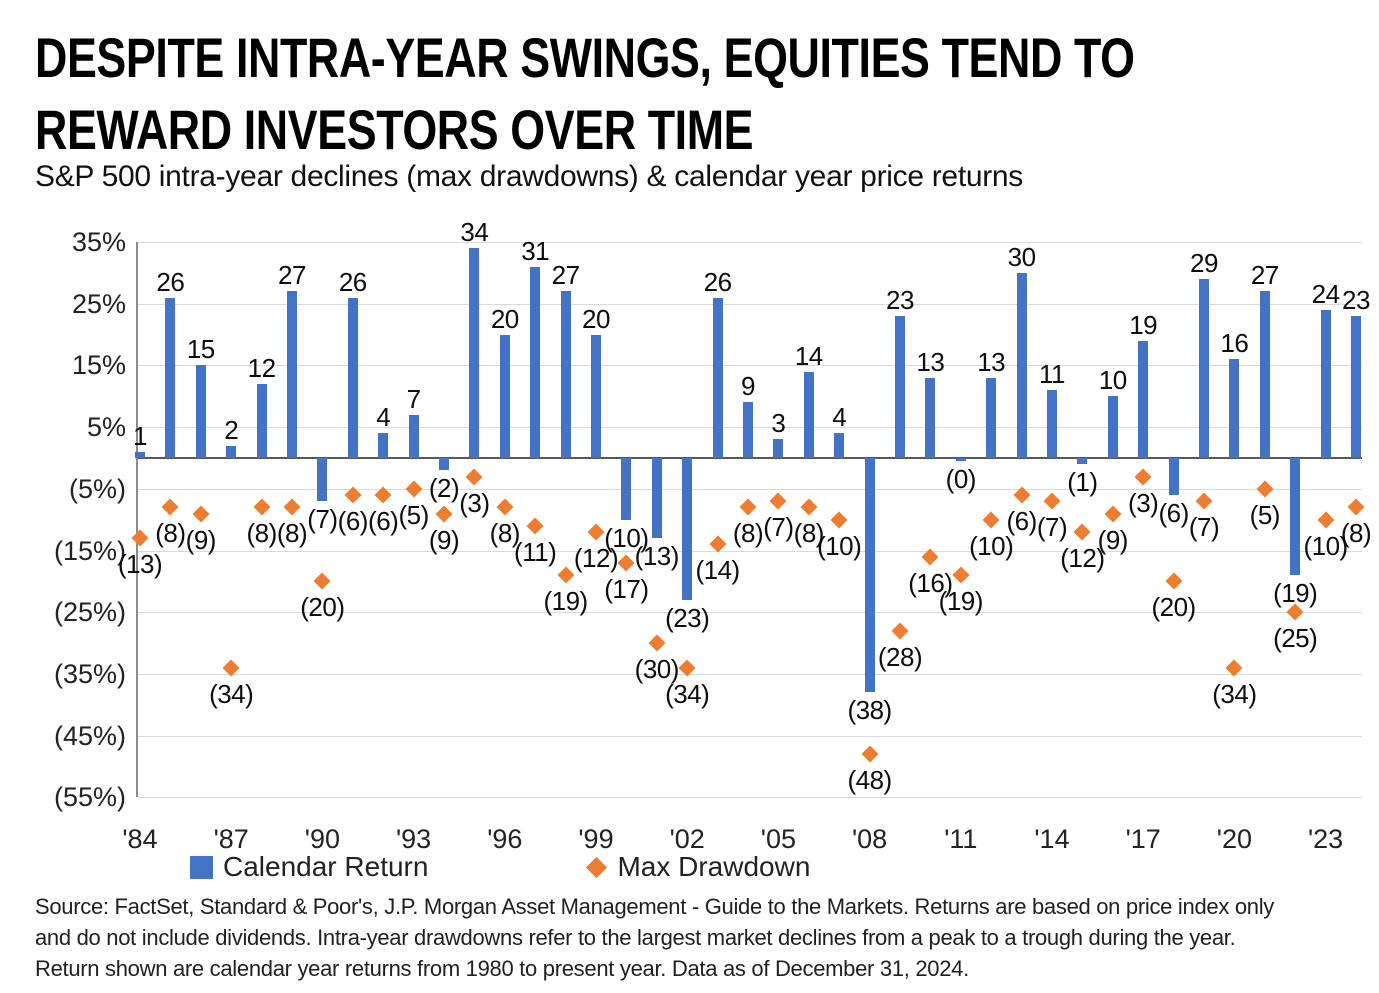 The image size is (1379, 993). Describe the element at coordinates (309, 867) in the screenshot. I see `legend-item-calendar-return: Calendar Return` at that location.